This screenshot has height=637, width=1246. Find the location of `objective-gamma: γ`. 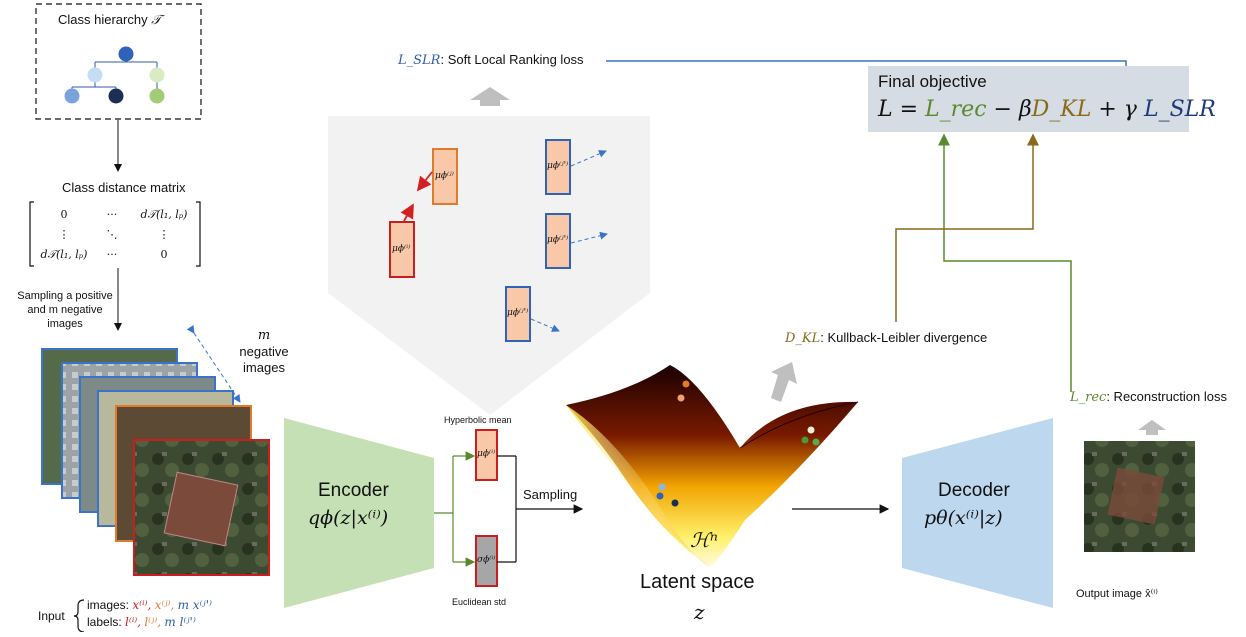

objective-gamma: γ is located at coordinates (1130, 109).